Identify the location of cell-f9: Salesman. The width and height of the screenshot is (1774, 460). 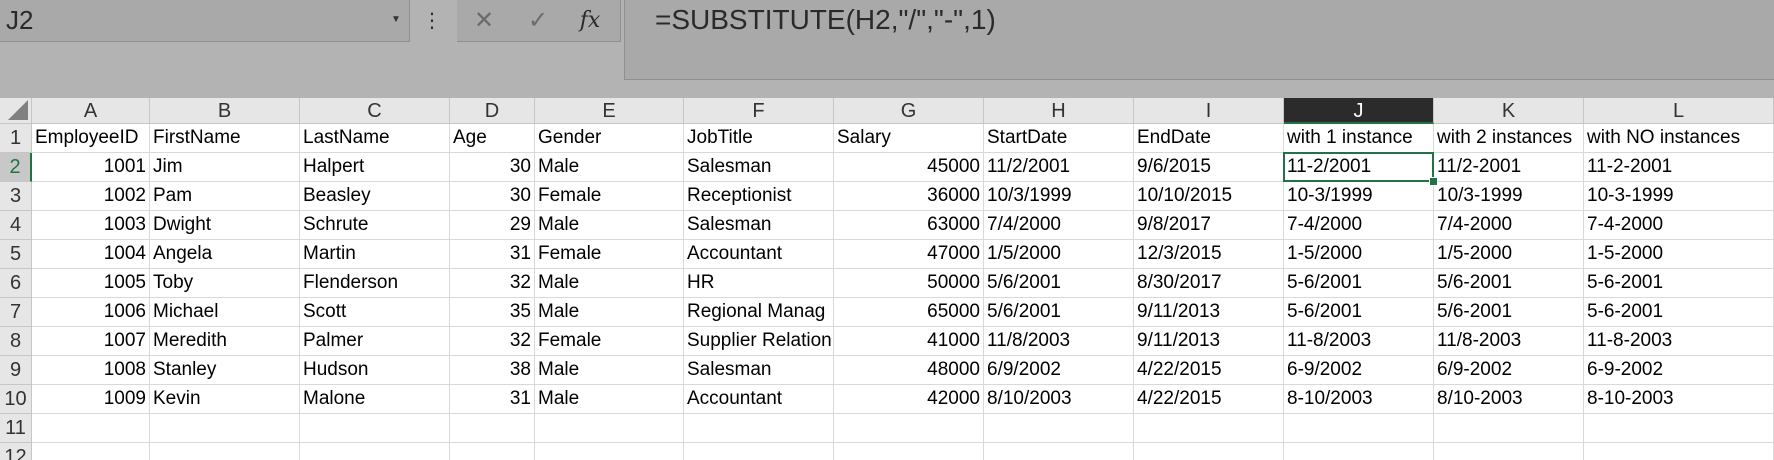
(759, 370).